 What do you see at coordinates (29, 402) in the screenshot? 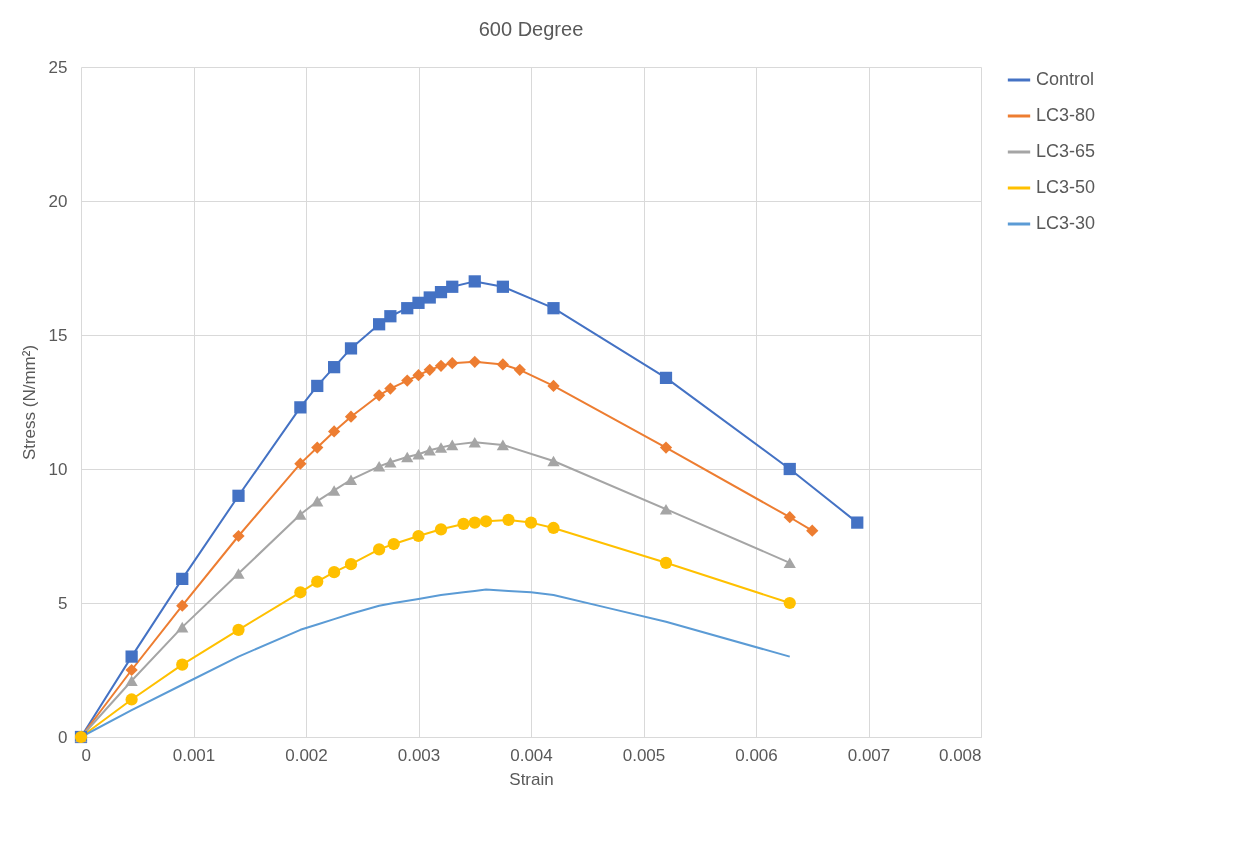
I see `y-axis-title: Stress (N/mm²)` at bounding box center [29, 402].